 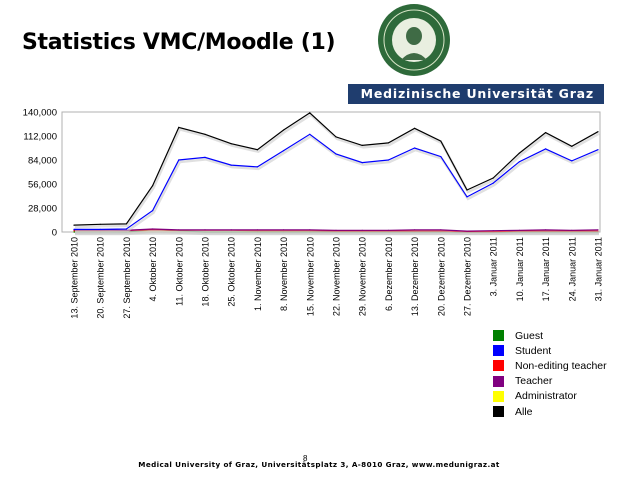 I want to click on legend-item: Student, so click(x=550, y=350).